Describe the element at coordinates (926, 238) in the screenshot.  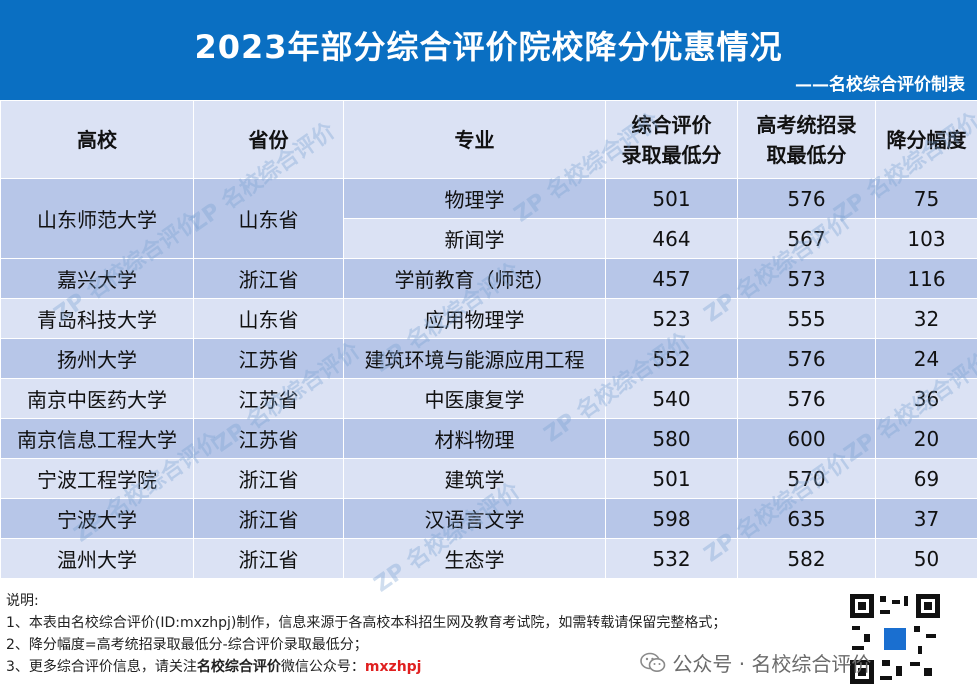
I see `cell-reduction: 103` at that location.